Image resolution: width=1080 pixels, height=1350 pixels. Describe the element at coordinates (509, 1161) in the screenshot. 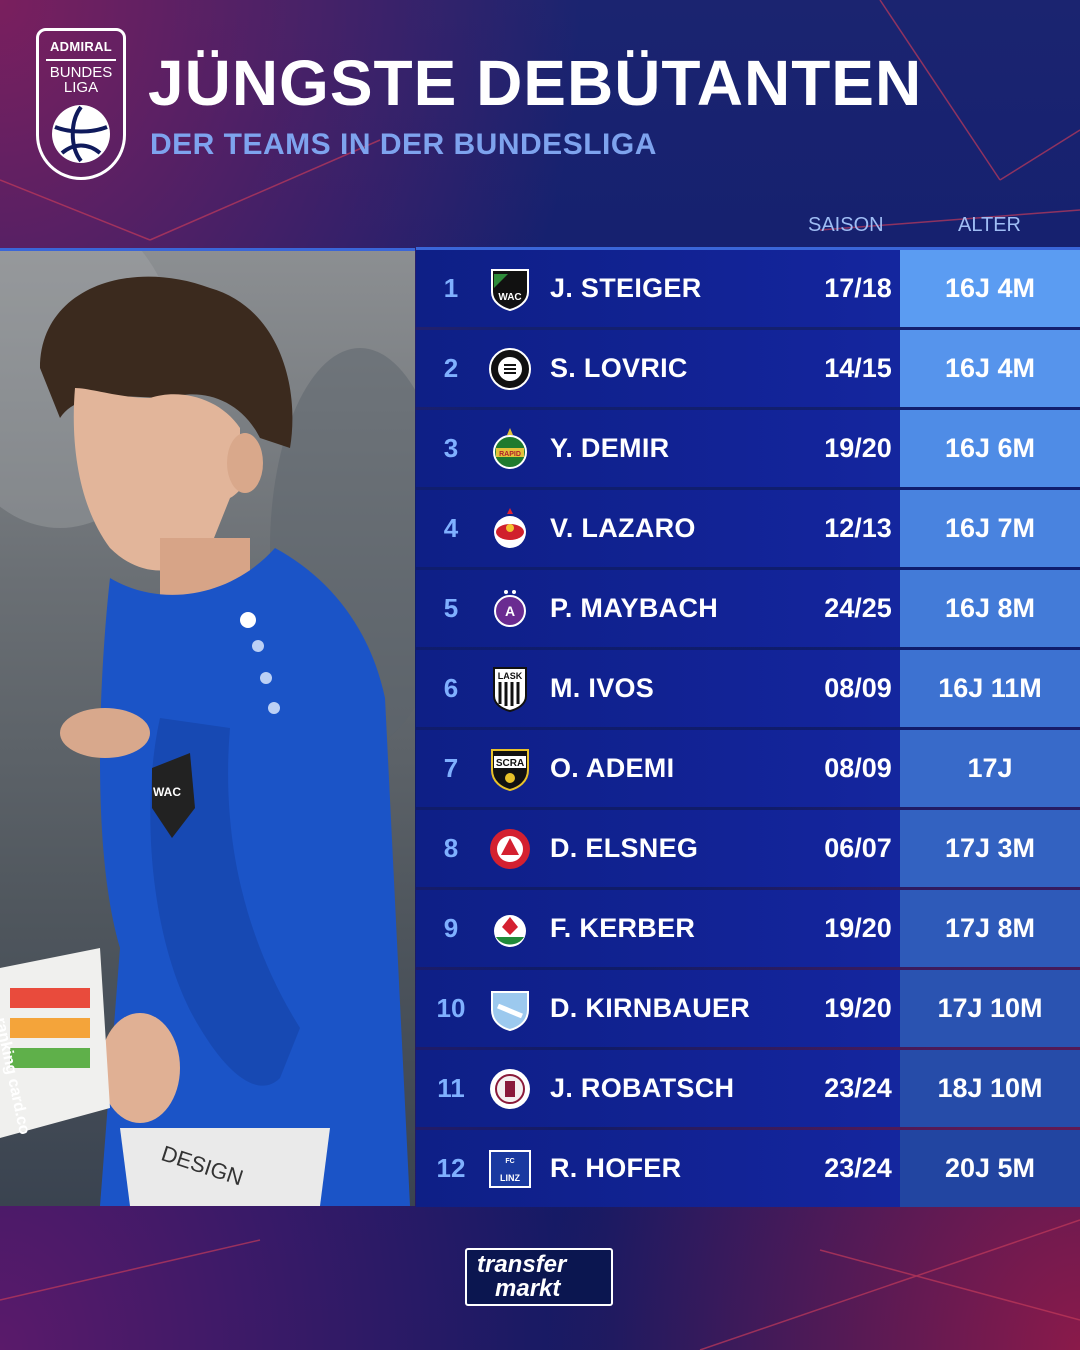

I see `svg-text: FC` at that location.